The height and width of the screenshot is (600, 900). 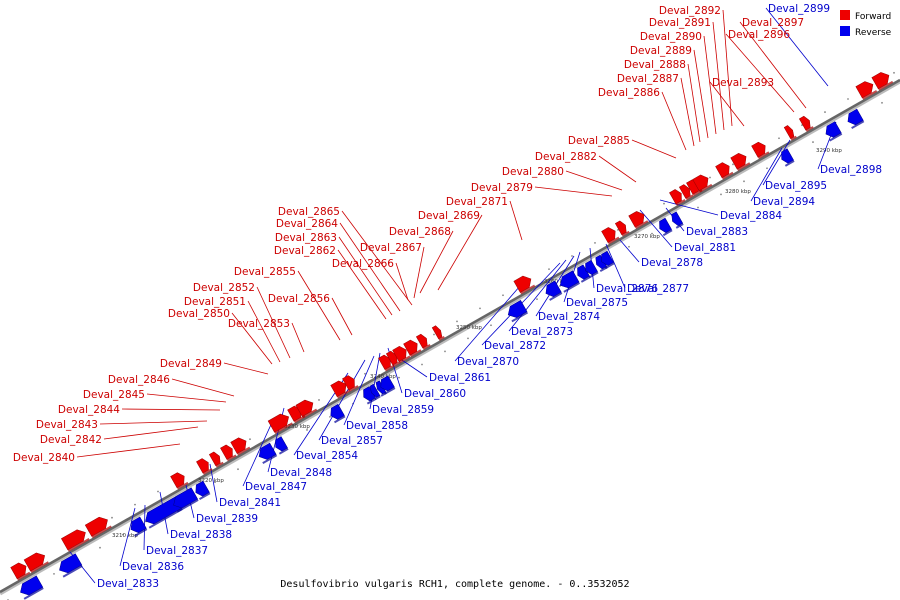 What do you see at coordinates (391, 248) in the screenshot?
I see `gene-label: Deval_2867` at bounding box center [391, 248].